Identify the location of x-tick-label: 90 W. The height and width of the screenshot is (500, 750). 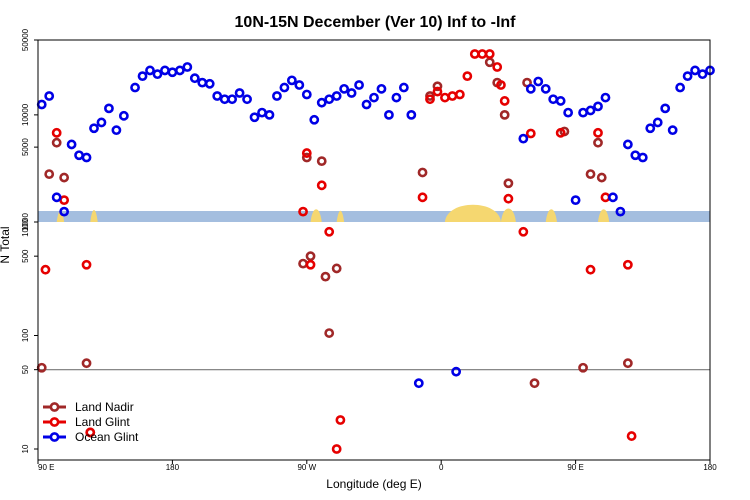
(306, 467).